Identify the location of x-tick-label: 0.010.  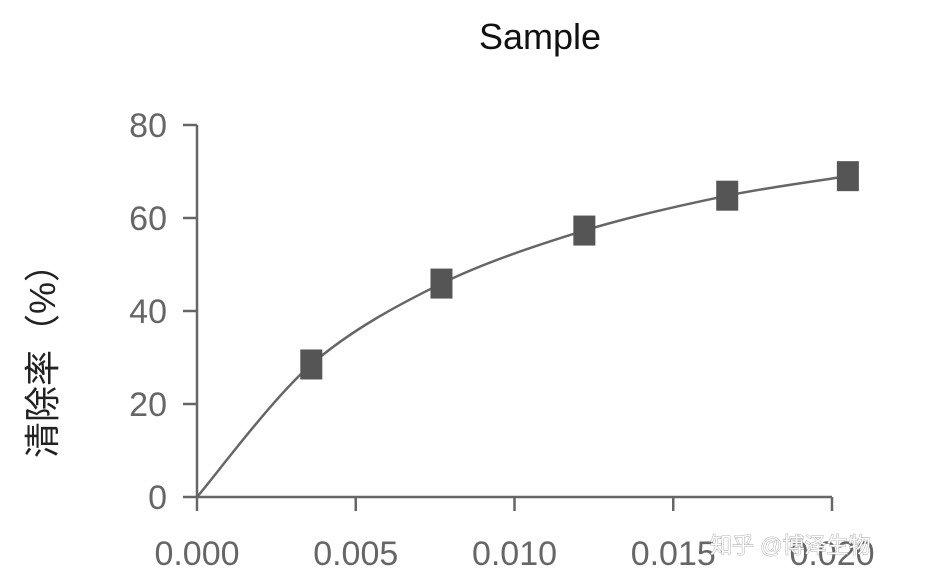
(514, 554).